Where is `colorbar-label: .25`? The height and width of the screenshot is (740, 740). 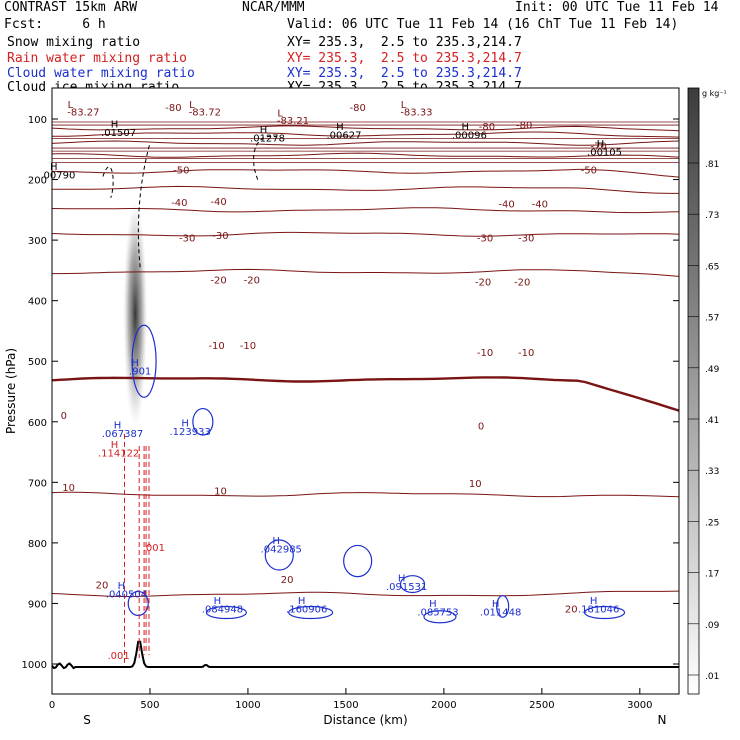 colorbar-label: .25 is located at coordinates (712, 523).